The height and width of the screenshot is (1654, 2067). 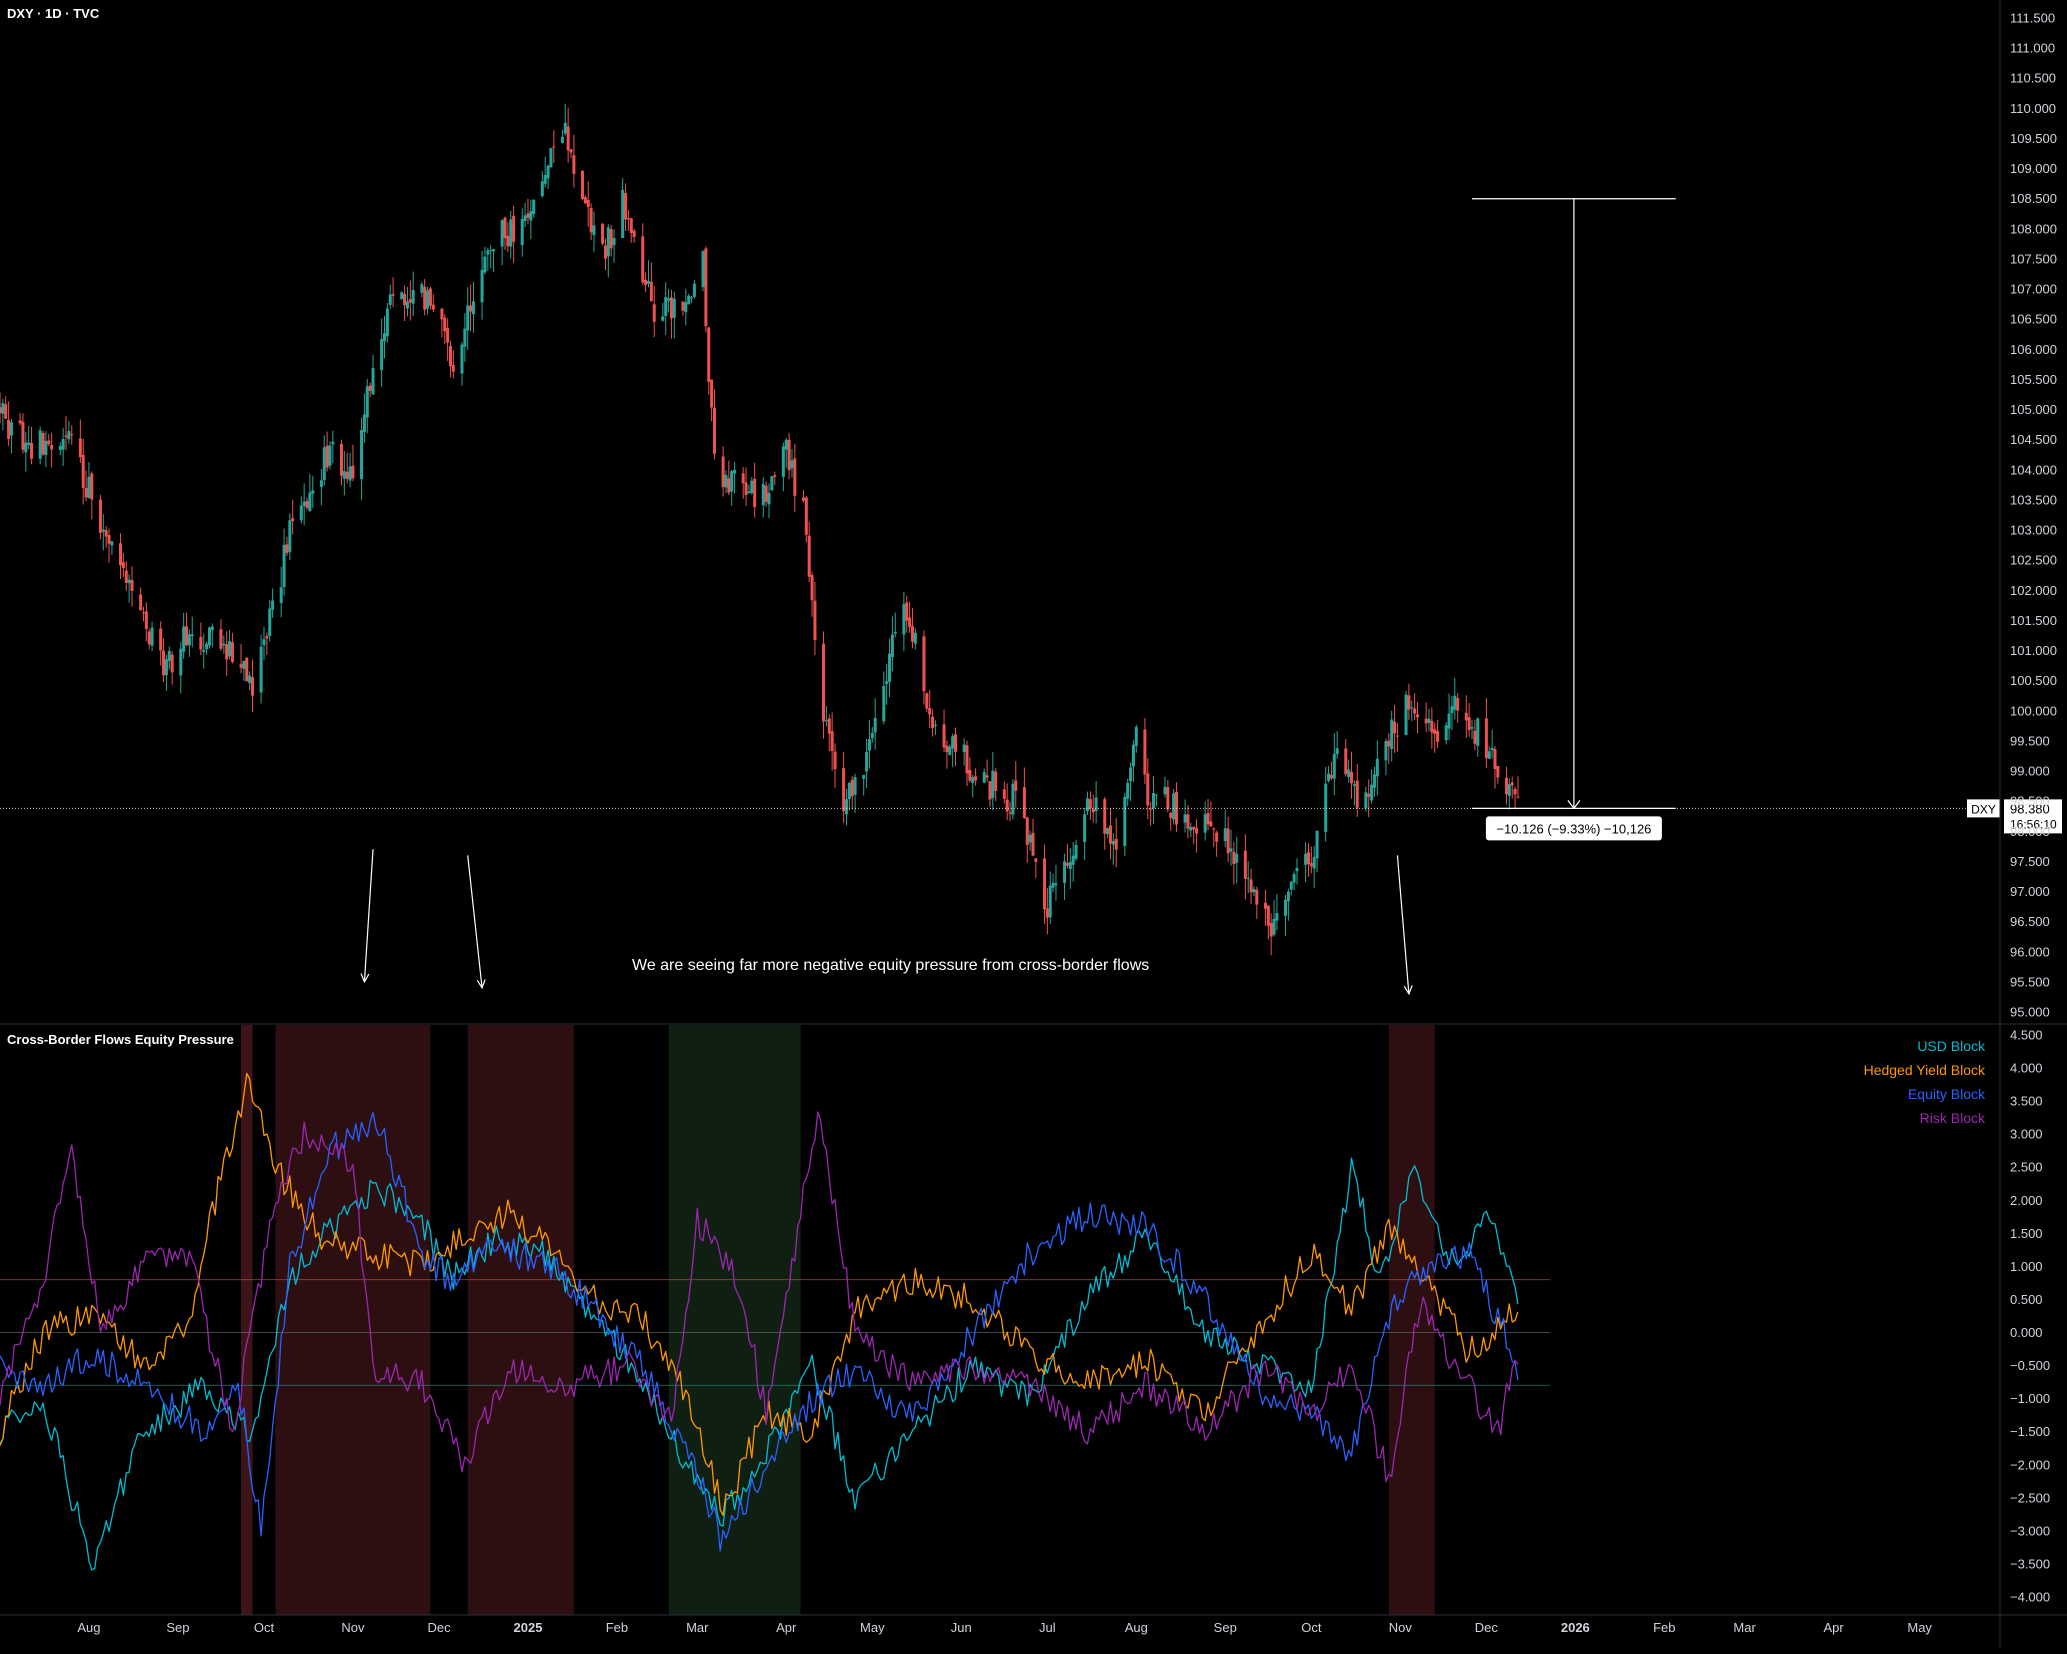 What do you see at coordinates (1575, 1627) in the screenshot?
I see `time-tick-label: 2026` at bounding box center [1575, 1627].